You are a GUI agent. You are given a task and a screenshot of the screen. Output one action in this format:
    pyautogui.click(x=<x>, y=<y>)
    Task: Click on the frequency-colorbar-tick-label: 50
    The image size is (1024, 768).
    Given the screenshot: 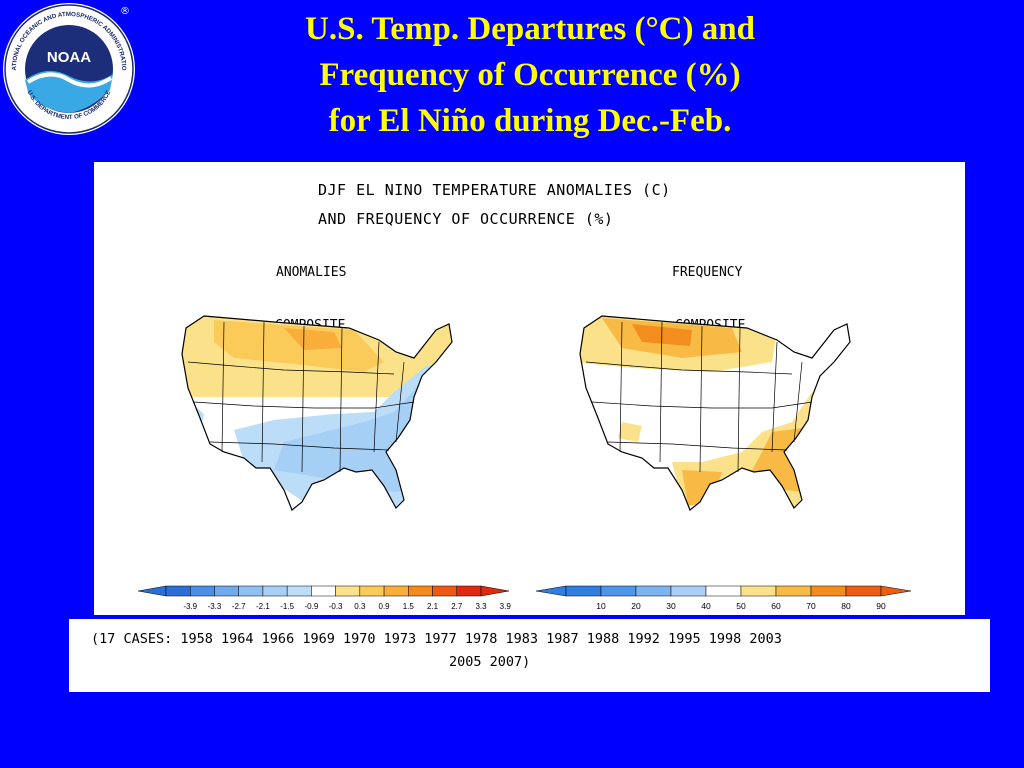 What is the action you would take?
    pyautogui.click(x=741, y=606)
    